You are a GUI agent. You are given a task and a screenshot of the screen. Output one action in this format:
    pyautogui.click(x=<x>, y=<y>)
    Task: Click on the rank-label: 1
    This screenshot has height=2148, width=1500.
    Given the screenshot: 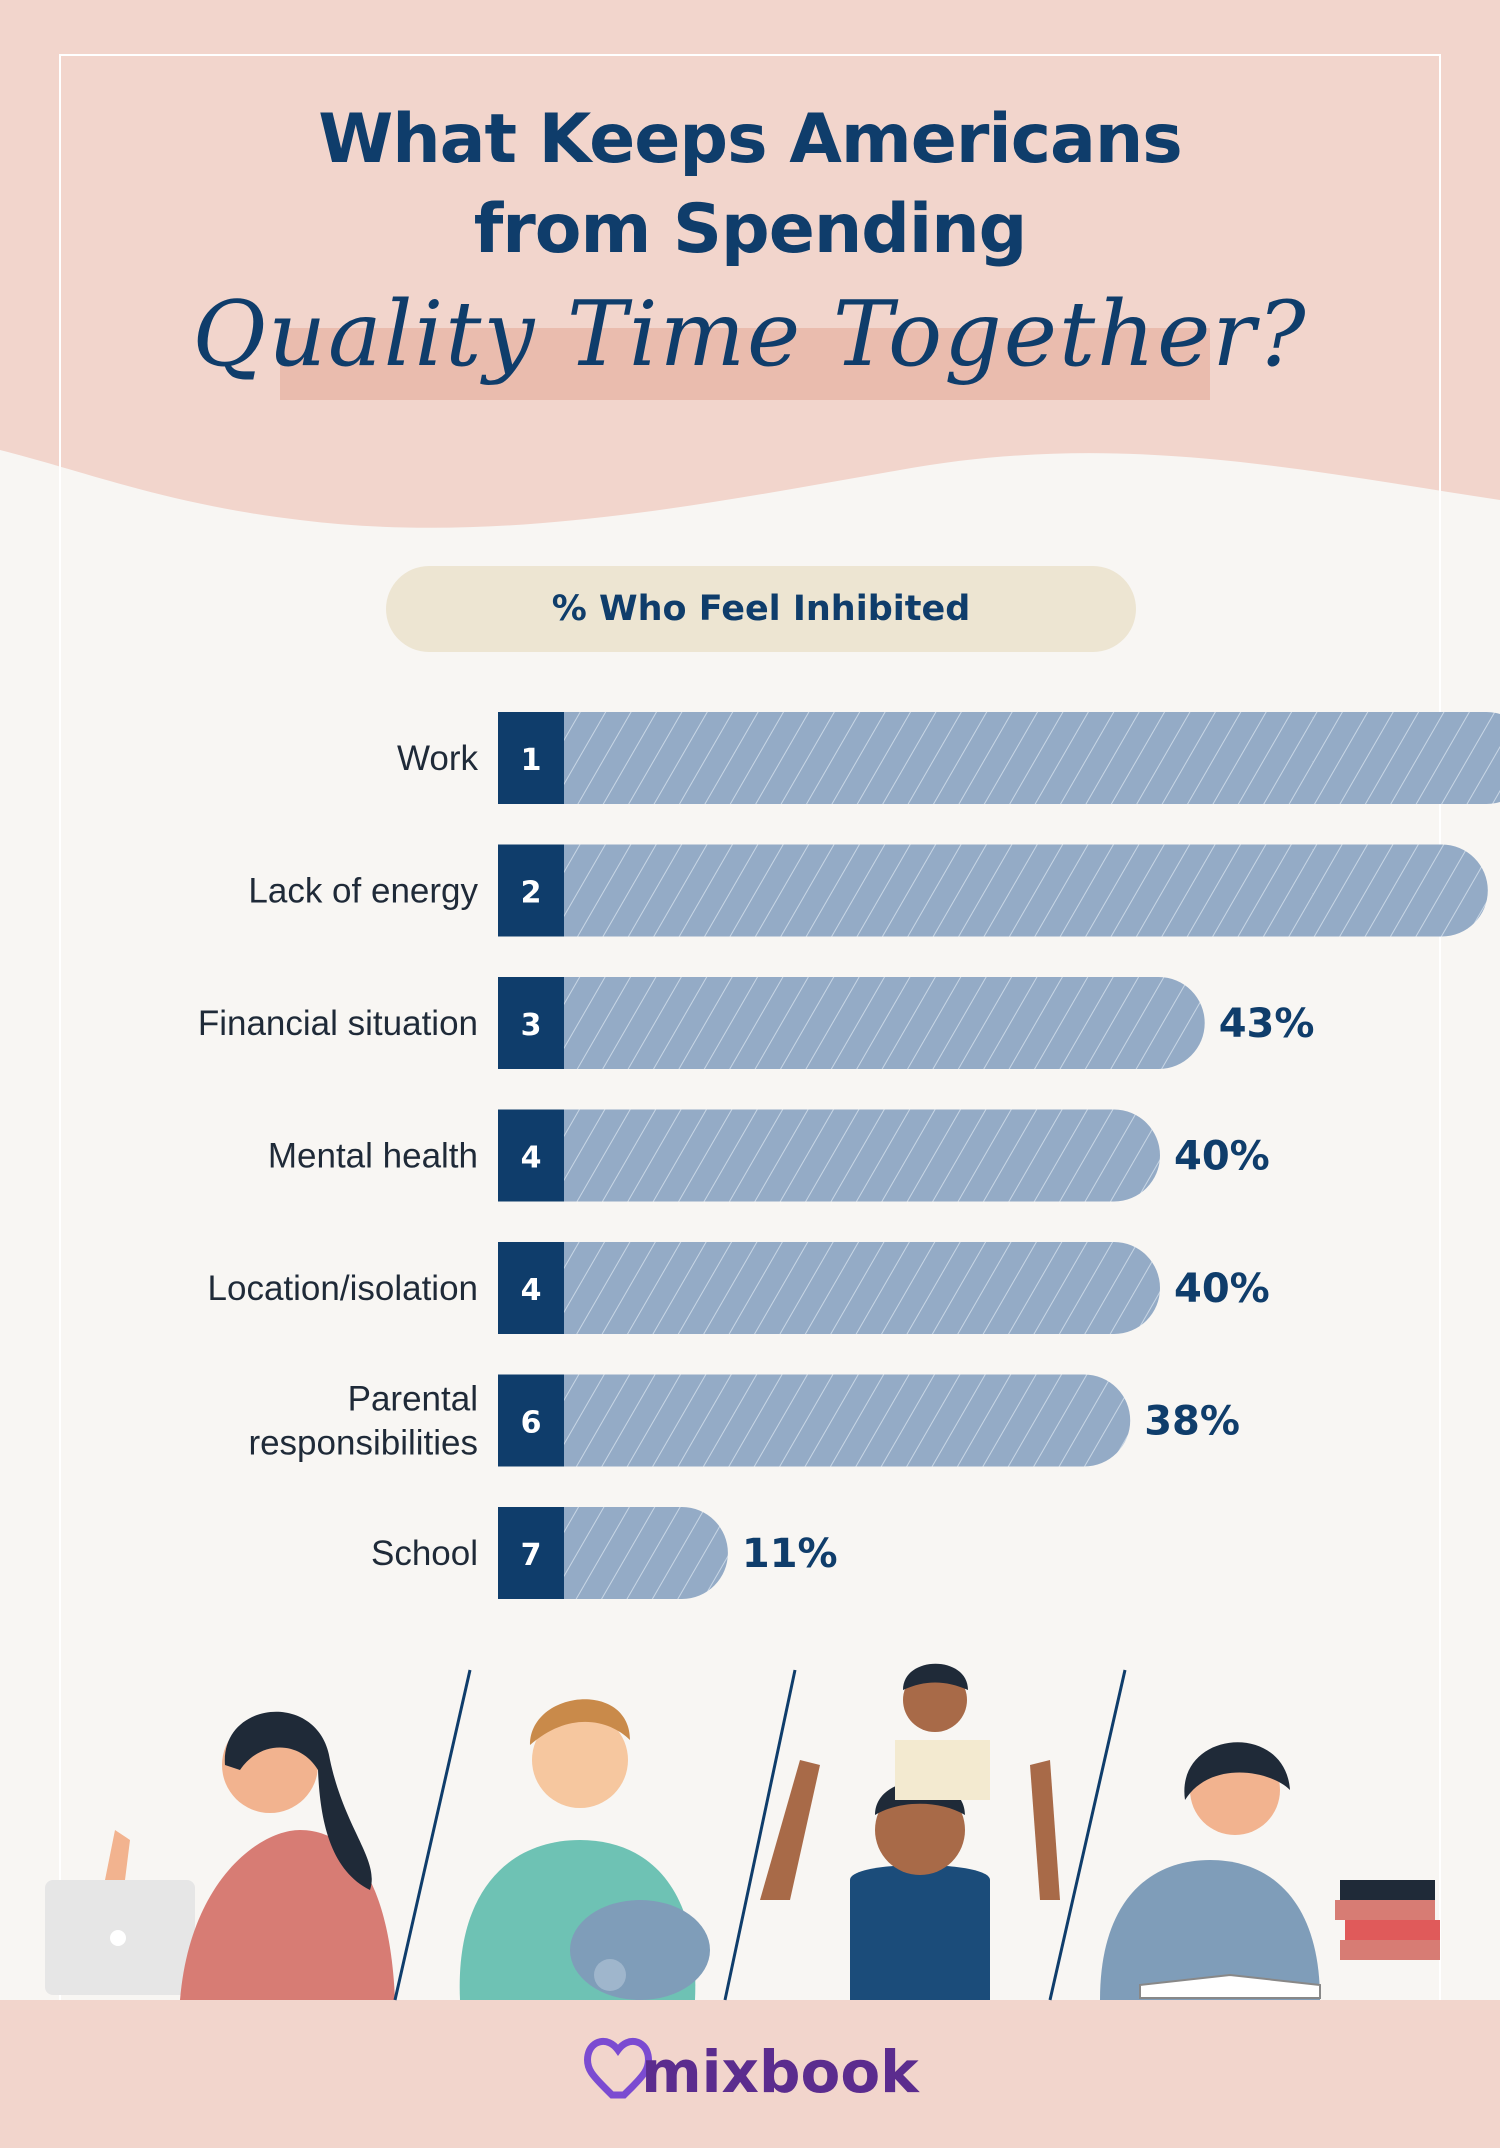 What is the action you would take?
    pyautogui.click(x=531, y=760)
    